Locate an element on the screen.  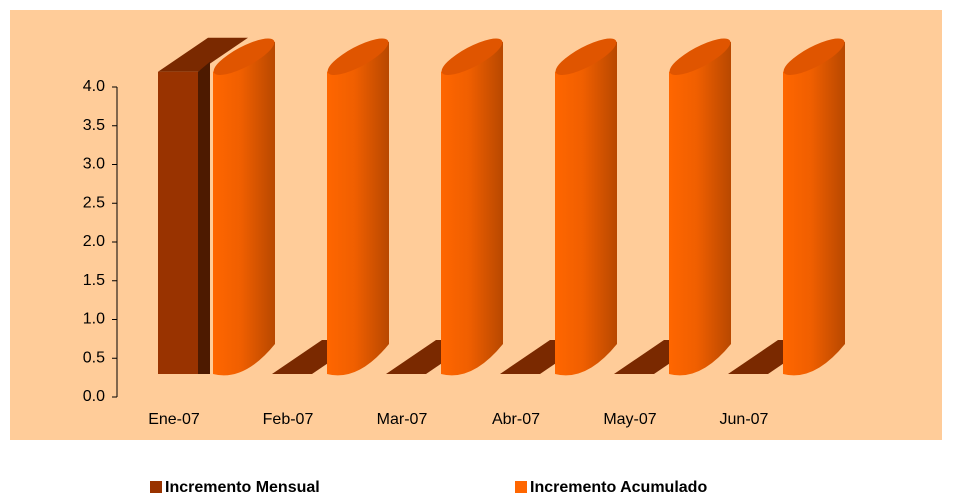
x-tick-label: Mar-07 is located at coordinates (402, 419).